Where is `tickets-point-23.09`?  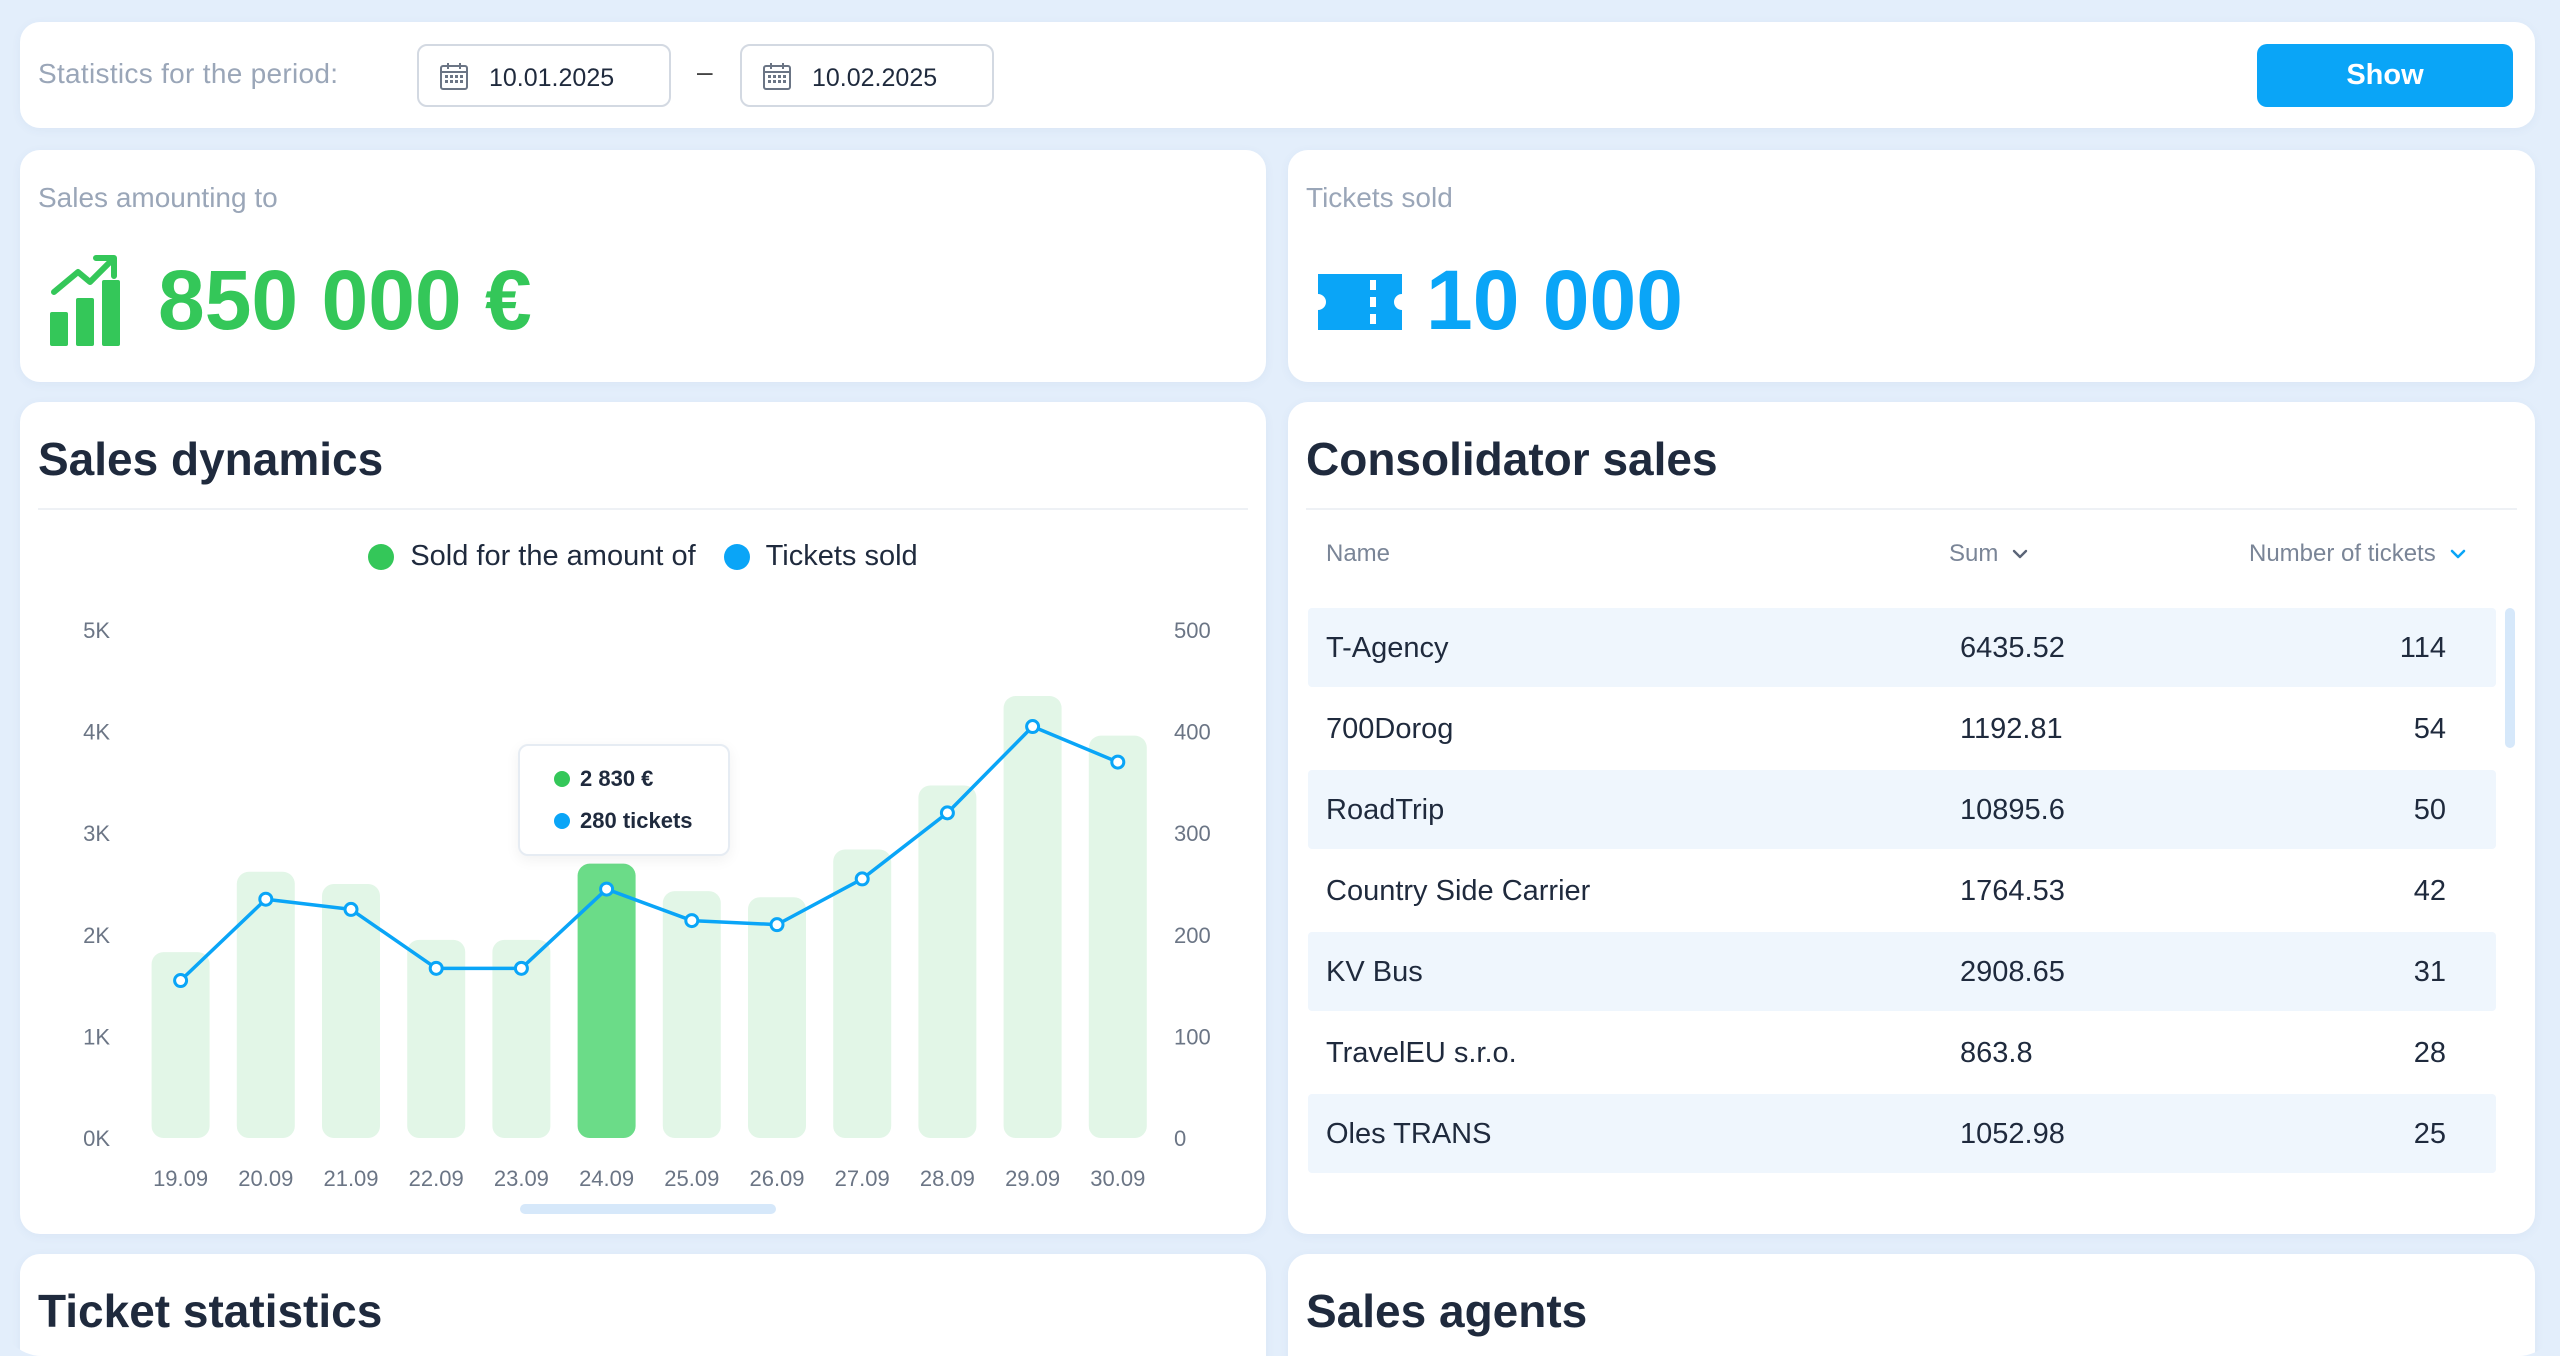 tickets-point-23.09 is located at coordinates (521, 968).